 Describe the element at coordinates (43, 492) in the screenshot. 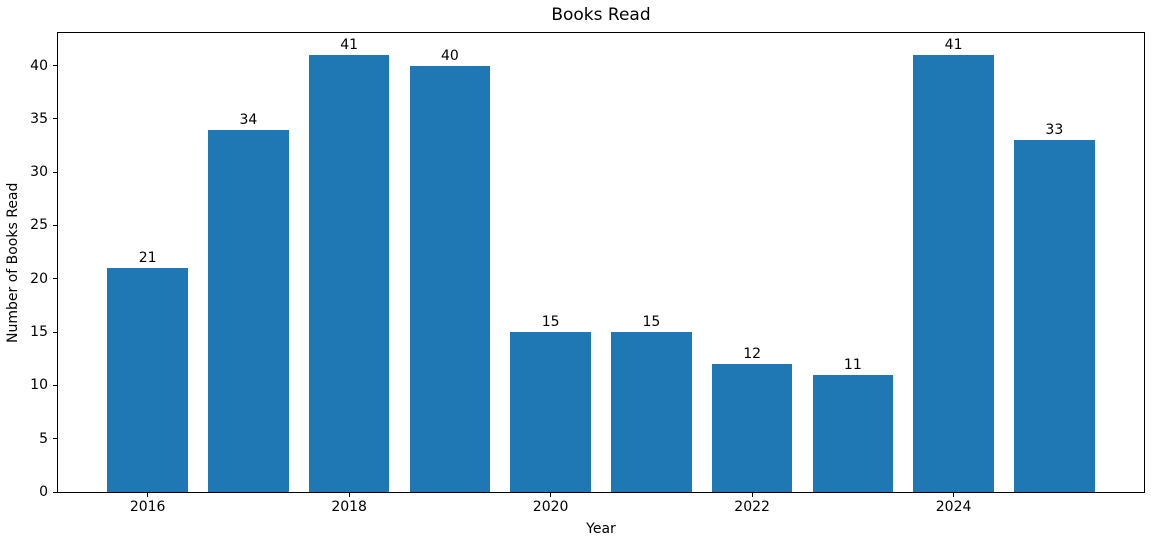

I see `y-tick-label-0: 0` at that location.